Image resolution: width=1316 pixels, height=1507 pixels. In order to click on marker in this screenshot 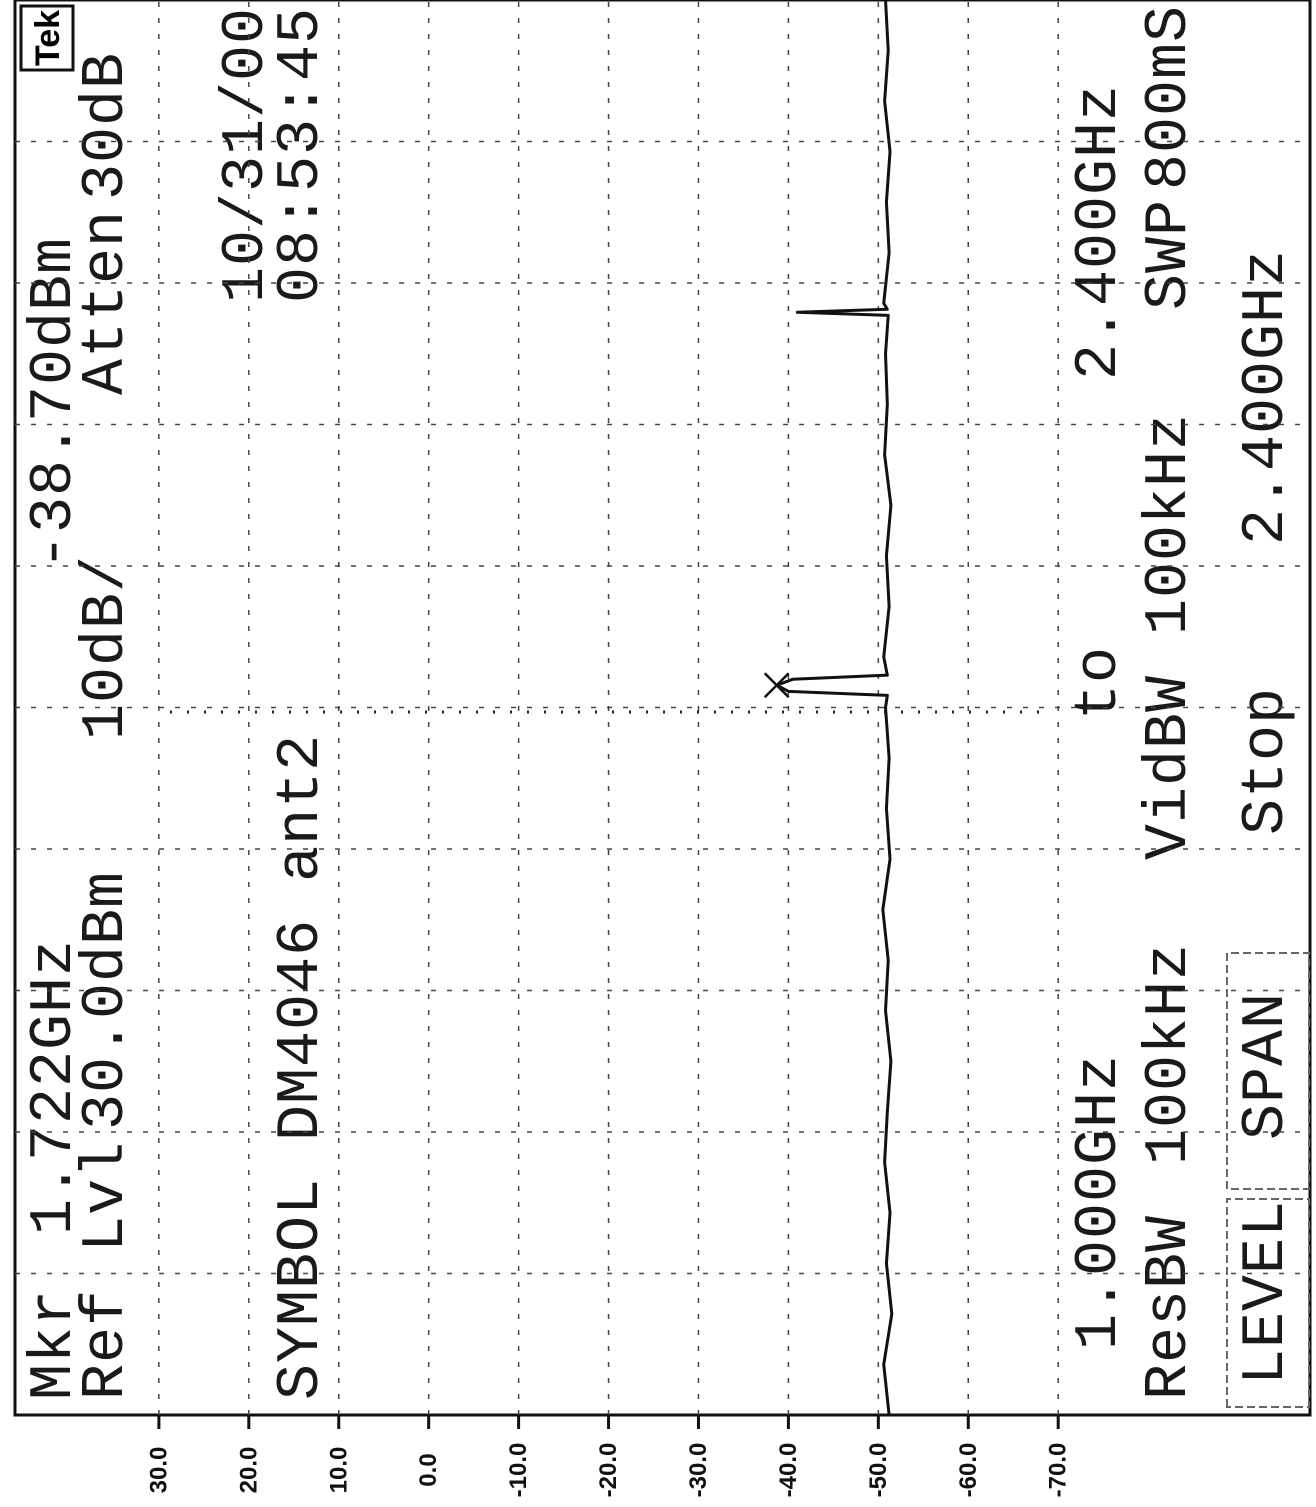, I will do `click(776, 685)`.